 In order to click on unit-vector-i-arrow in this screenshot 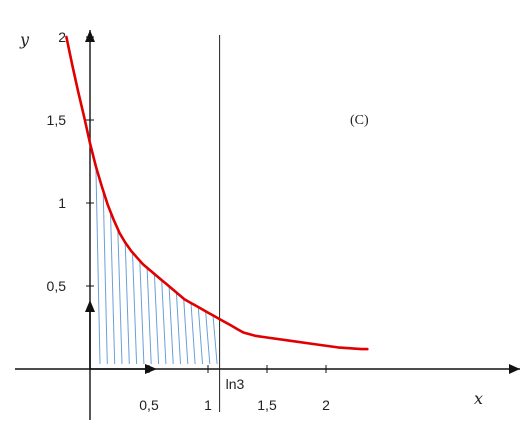, I will do `click(151, 369)`.